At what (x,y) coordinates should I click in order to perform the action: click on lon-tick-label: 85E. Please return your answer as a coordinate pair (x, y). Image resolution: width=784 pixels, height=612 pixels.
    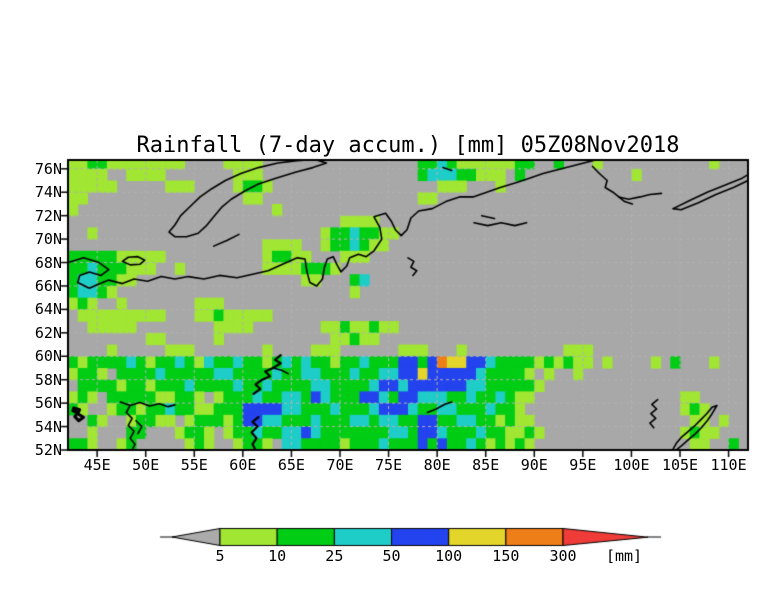
    Looking at the image, I should click on (486, 465).